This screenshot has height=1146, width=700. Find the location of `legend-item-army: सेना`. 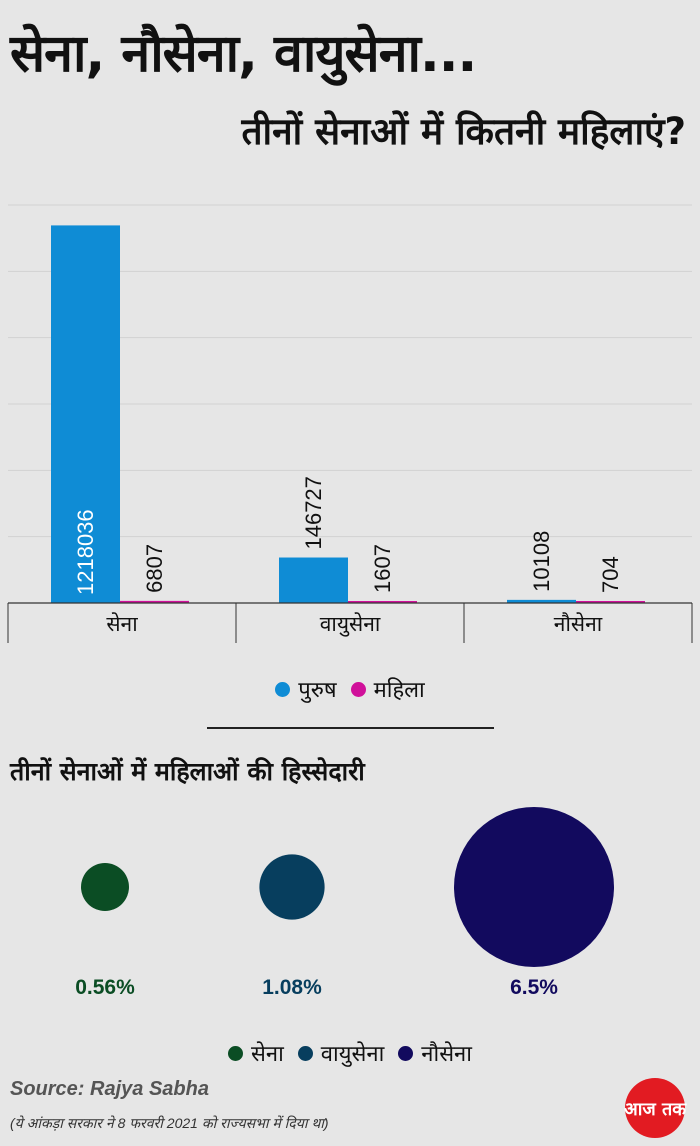

legend-item-army: सेना is located at coordinates (256, 1053).